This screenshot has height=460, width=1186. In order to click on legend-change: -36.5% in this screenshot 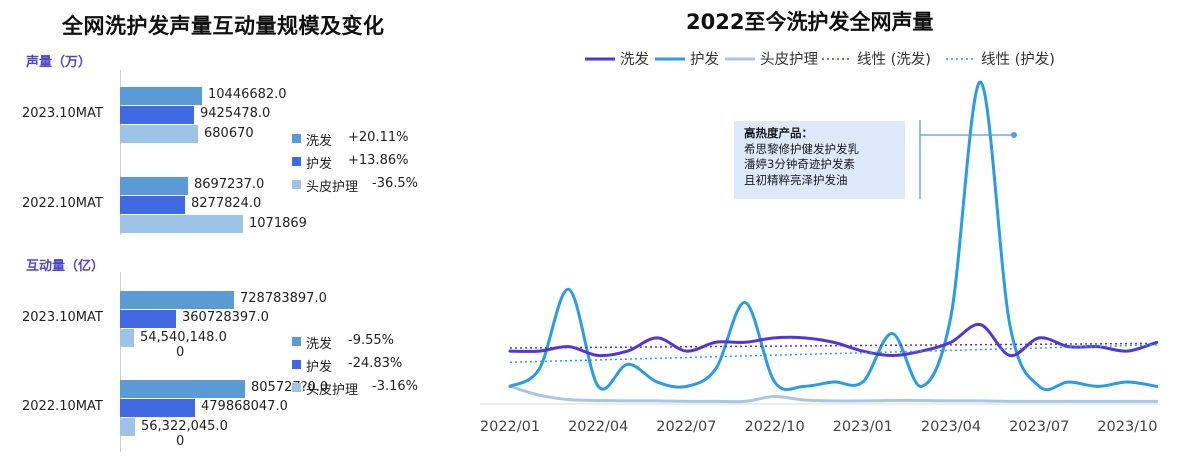, I will do `click(395, 183)`.